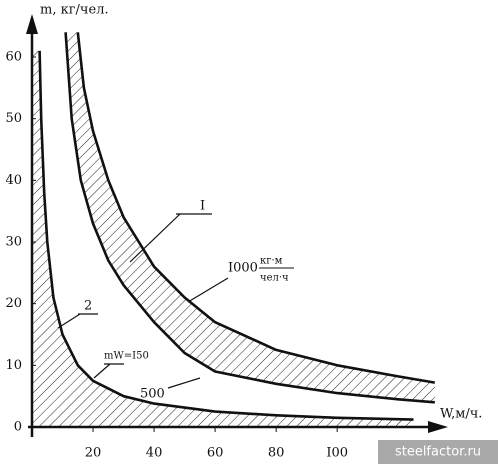 This screenshot has width=500, height=467. Describe the element at coordinates (13, 57) in the screenshot. I see `y-tick-label: 60` at that location.